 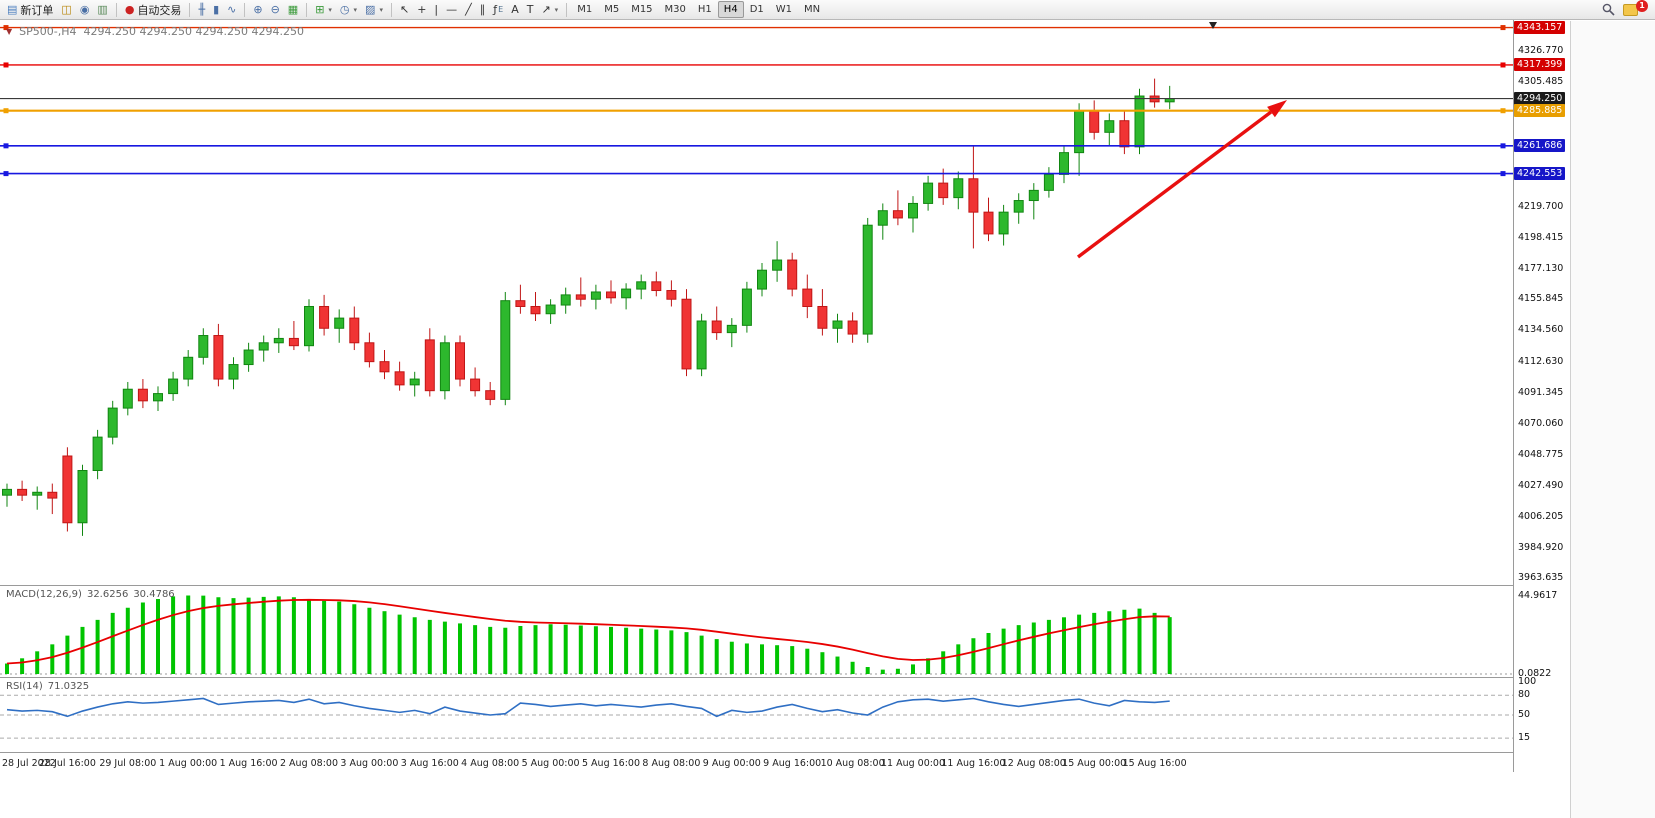 What do you see at coordinates (129, 9) in the screenshot?
I see `auto-trading-icon: ●` at bounding box center [129, 9].